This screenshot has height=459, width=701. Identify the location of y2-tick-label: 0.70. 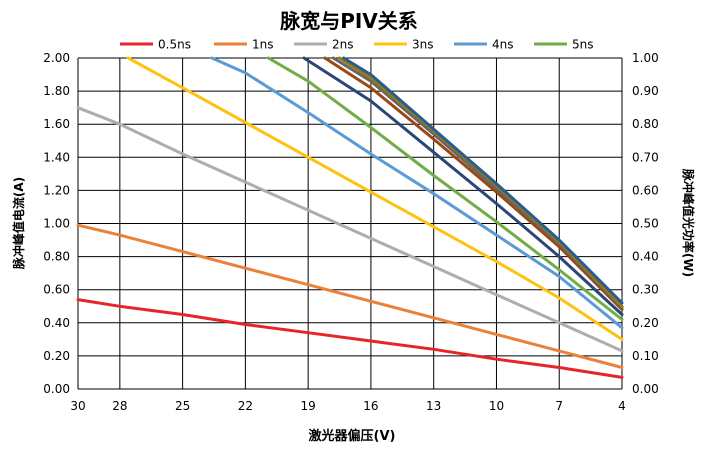
(645, 157).